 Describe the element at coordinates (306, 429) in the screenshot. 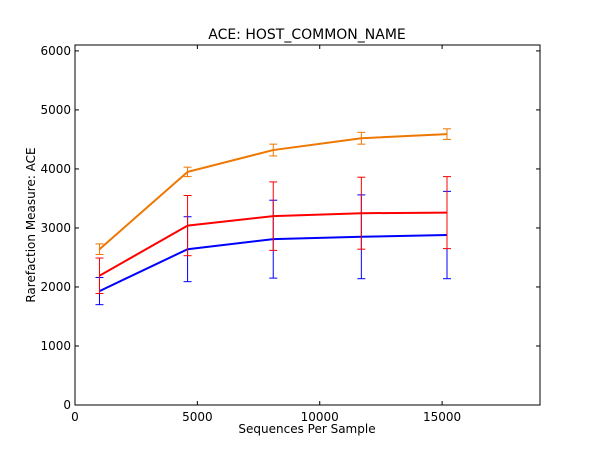

I see `x-axis-label: Sequences Per Sample` at that location.